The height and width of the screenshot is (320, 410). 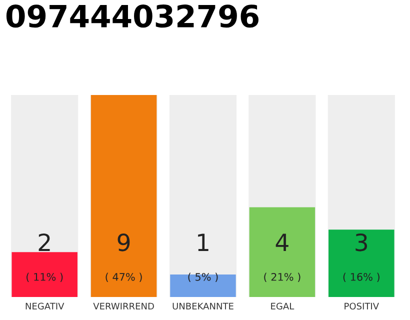 What do you see at coordinates (203, 258) in the screenshot?
I see `data-label: 1 ( 5% )` at bounding box center [203, 258].